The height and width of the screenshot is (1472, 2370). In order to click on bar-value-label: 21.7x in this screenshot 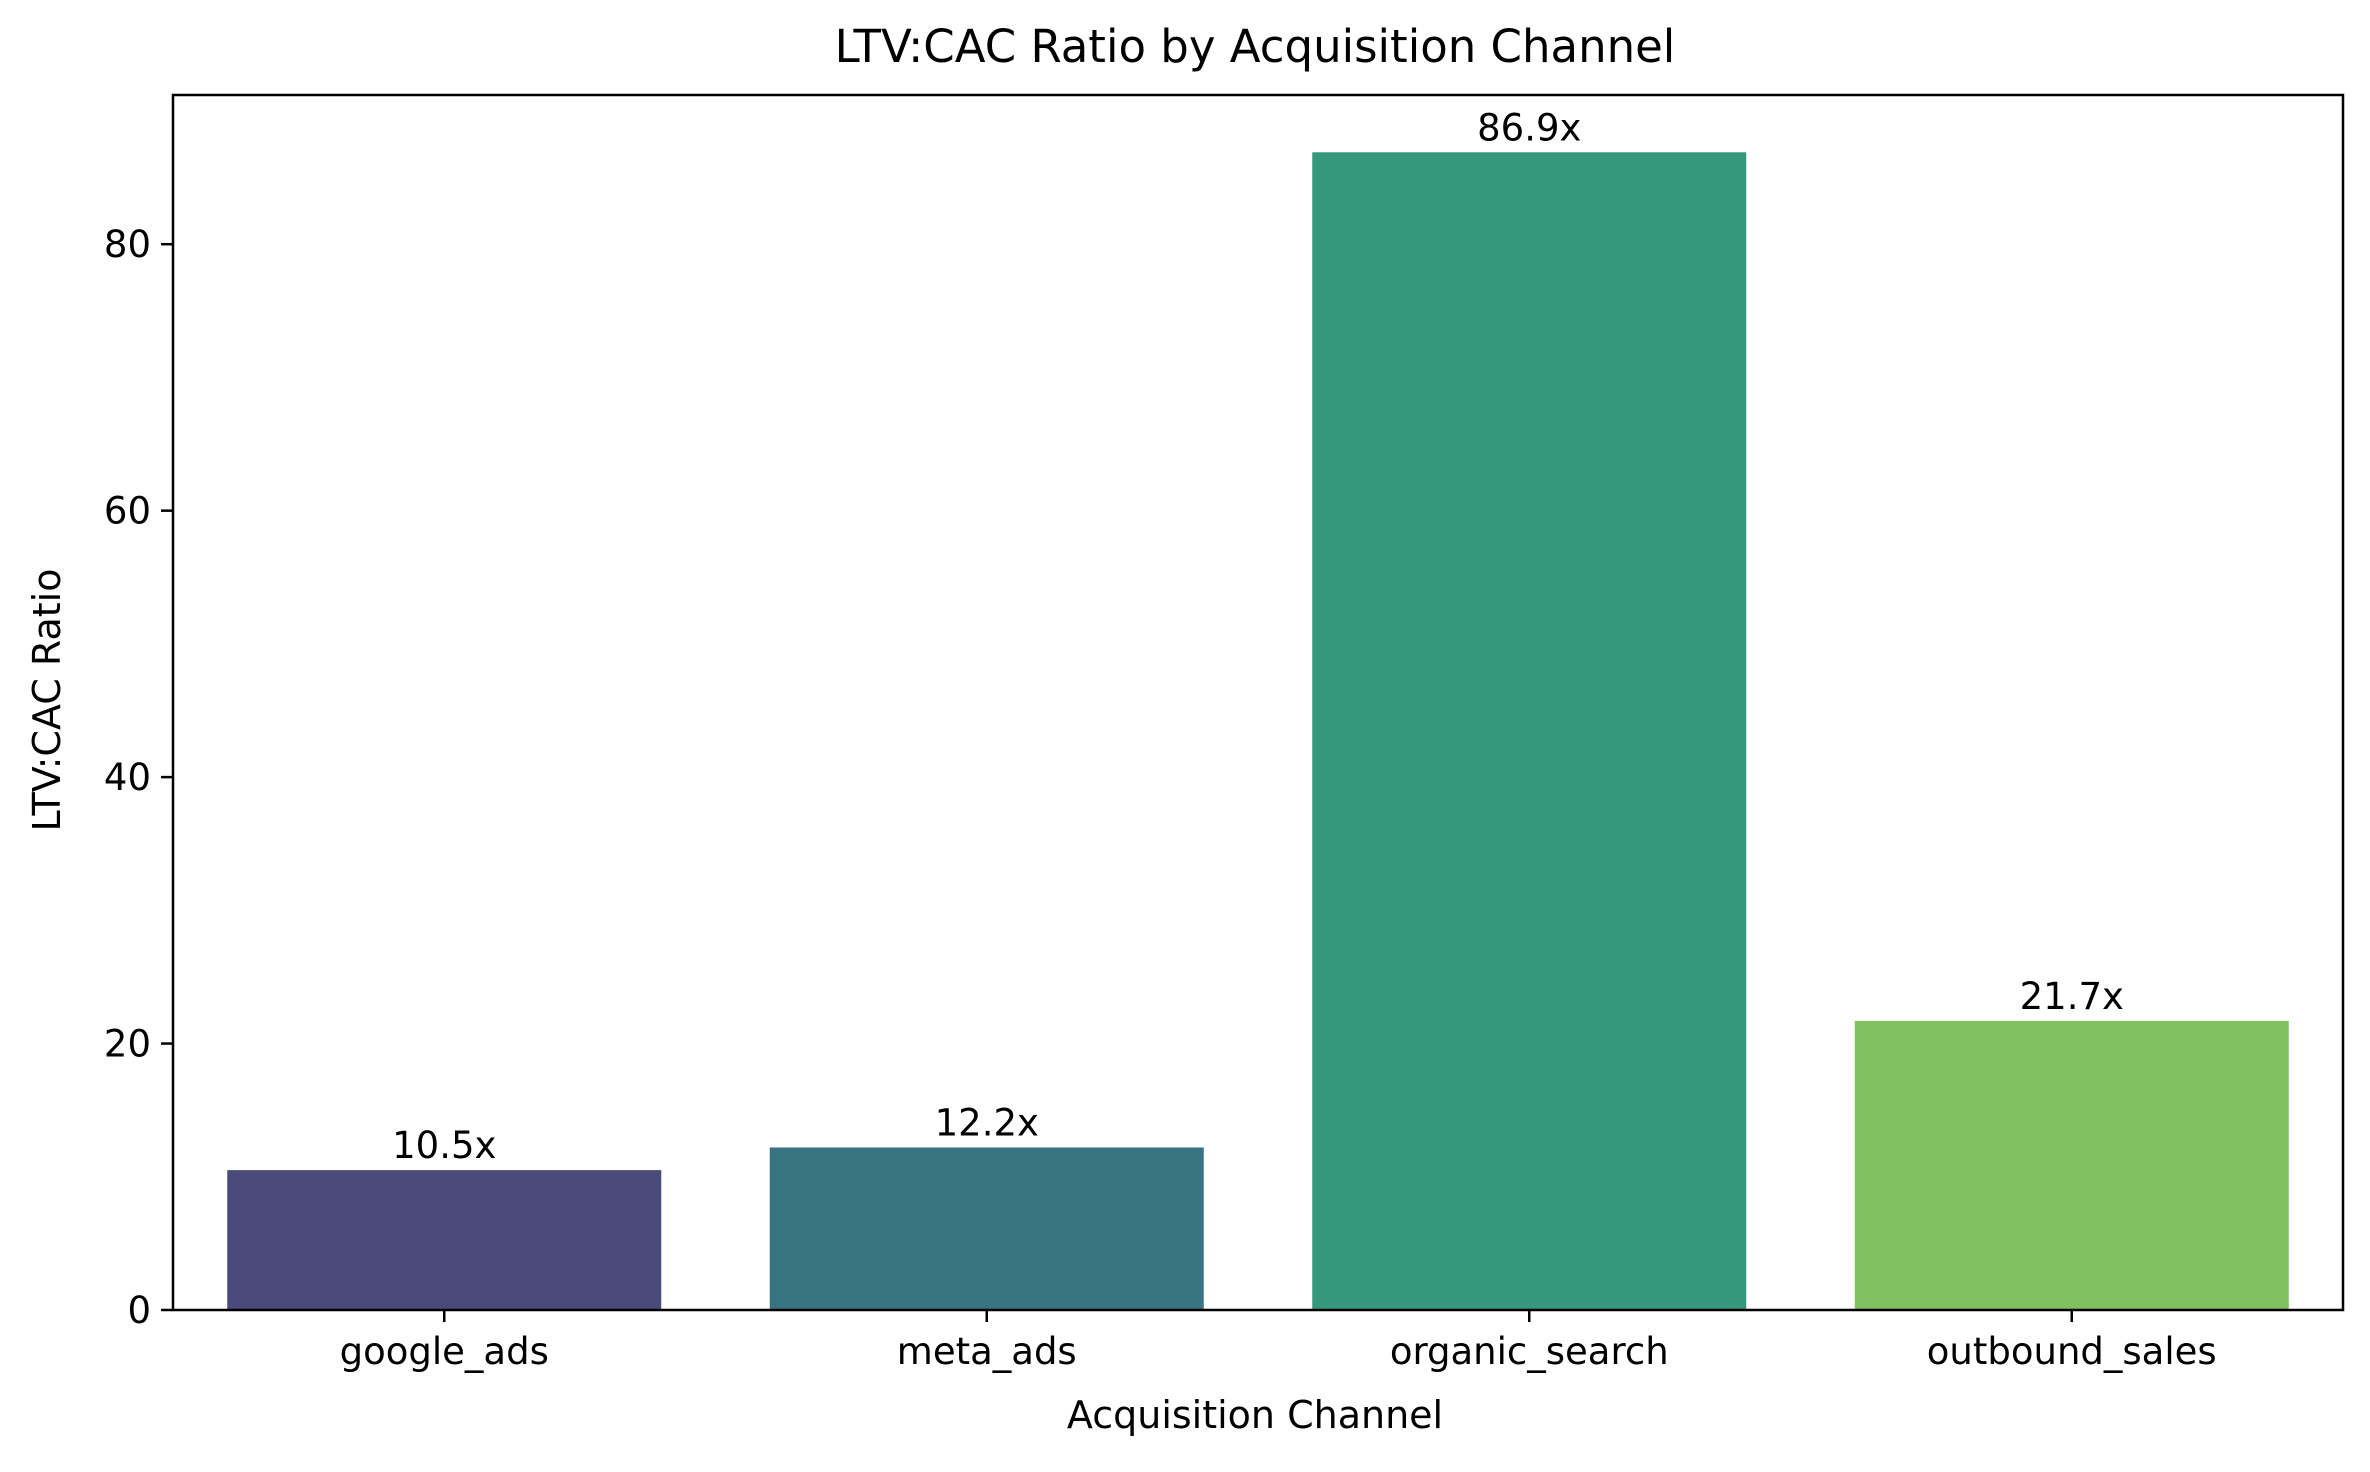, I will do `click(2072, 996)`.